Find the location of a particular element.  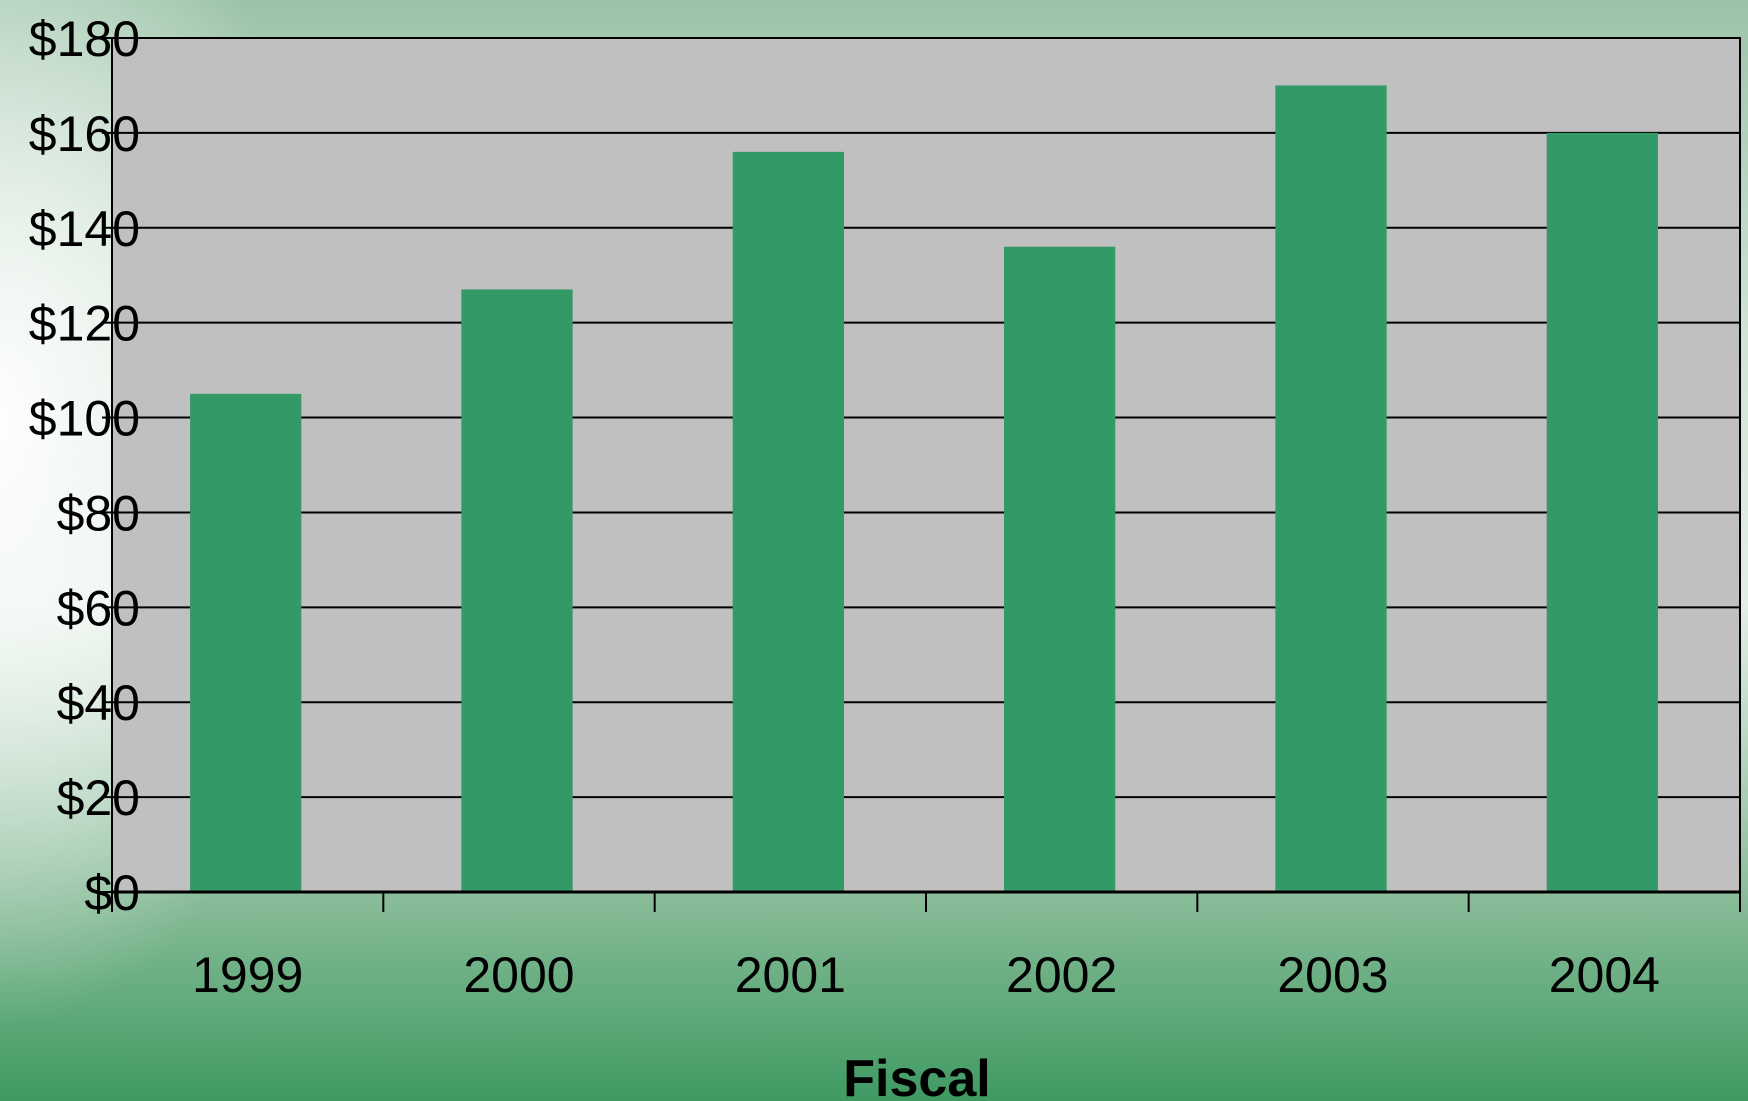

x-tick-label: 2003 is located at coordinates (1332, 975).